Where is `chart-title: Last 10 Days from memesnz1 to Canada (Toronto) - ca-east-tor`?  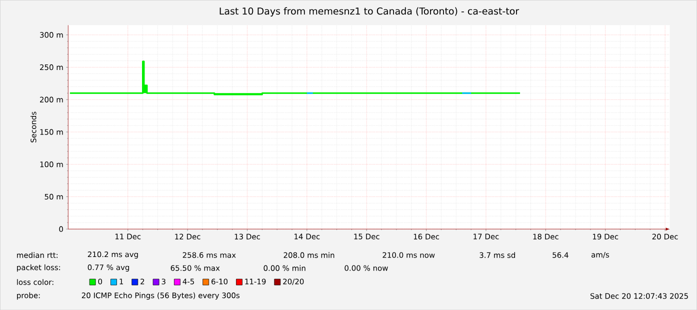
chart-title: Last 10 Days from memesnz1 to Canada (Toronto) - ca-east-tor is located at coordinates (370, 11).